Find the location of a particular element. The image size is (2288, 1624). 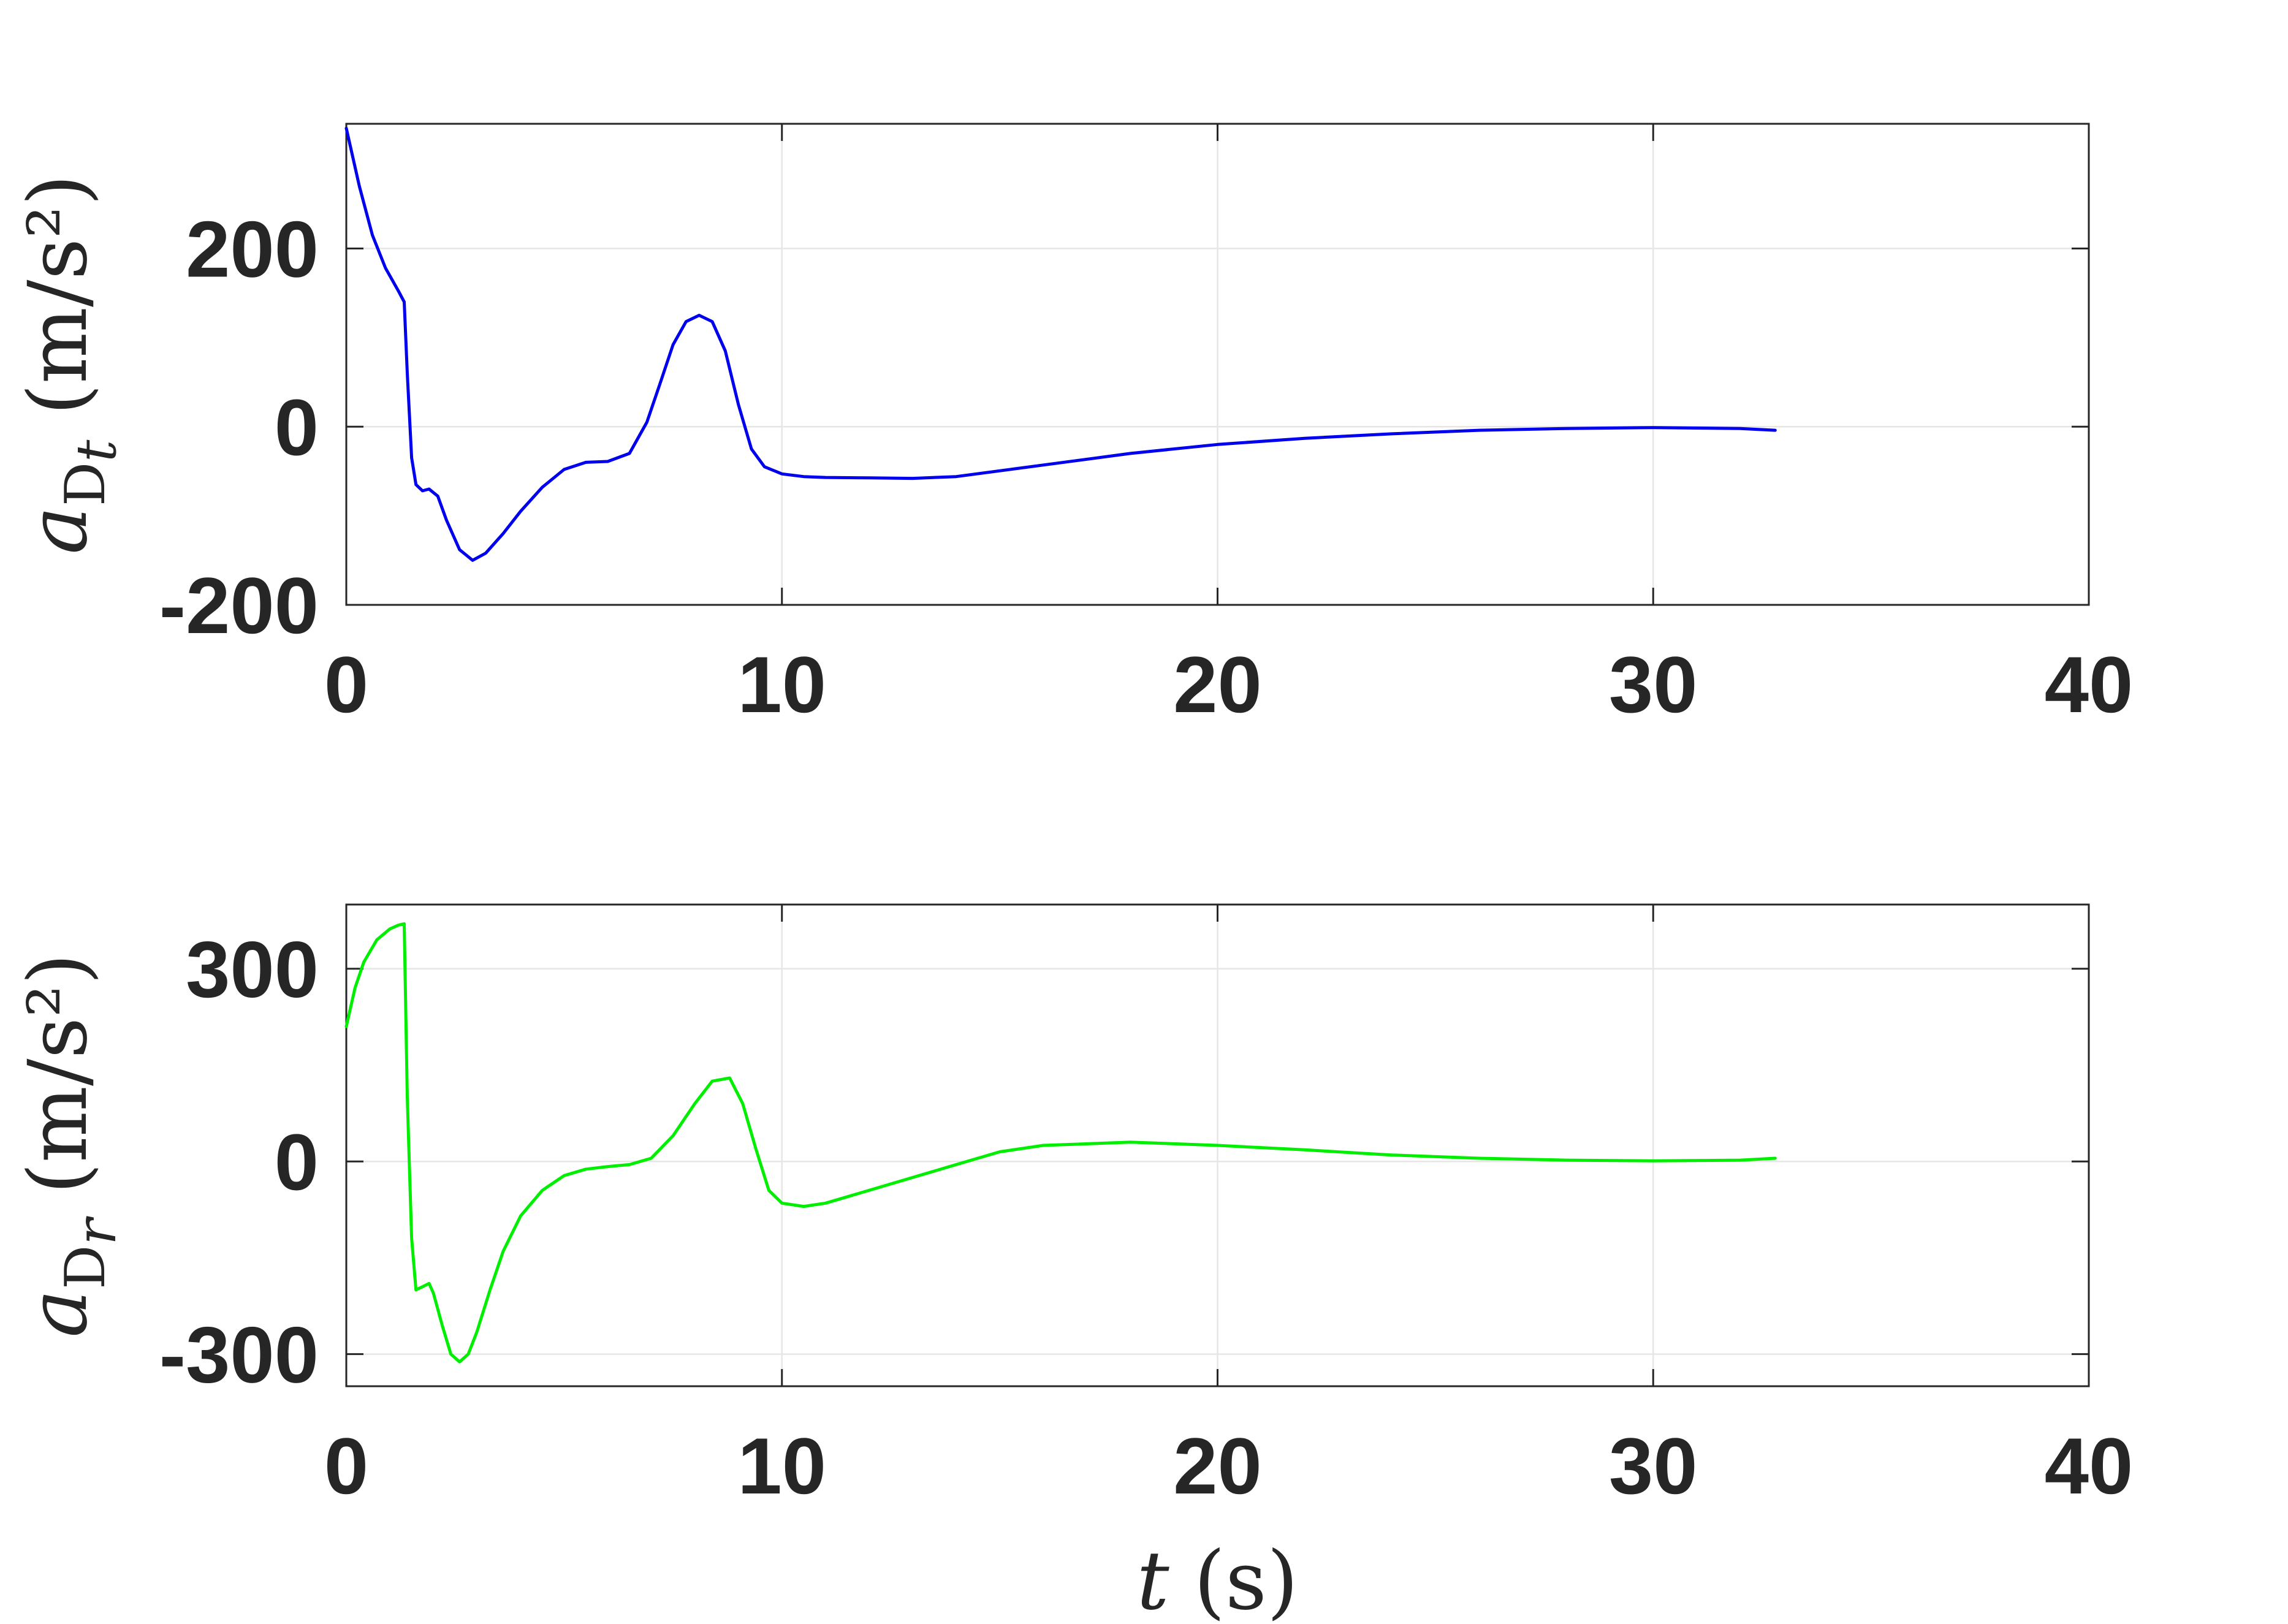

y-tick-label: 300 is located at coordinates (252, 969).